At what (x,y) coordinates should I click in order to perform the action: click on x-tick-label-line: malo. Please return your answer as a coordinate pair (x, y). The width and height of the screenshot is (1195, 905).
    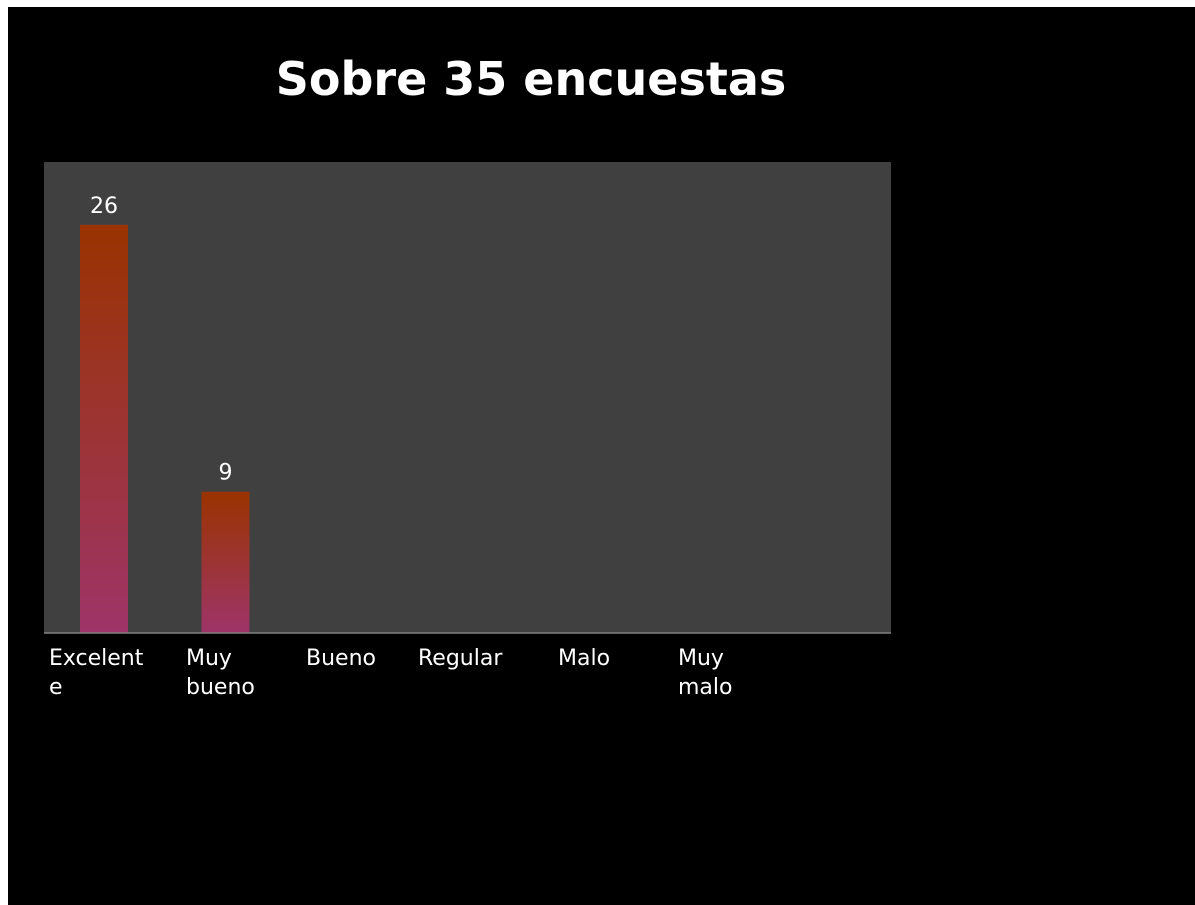
    Looking at the image, I should click on (705, 687).